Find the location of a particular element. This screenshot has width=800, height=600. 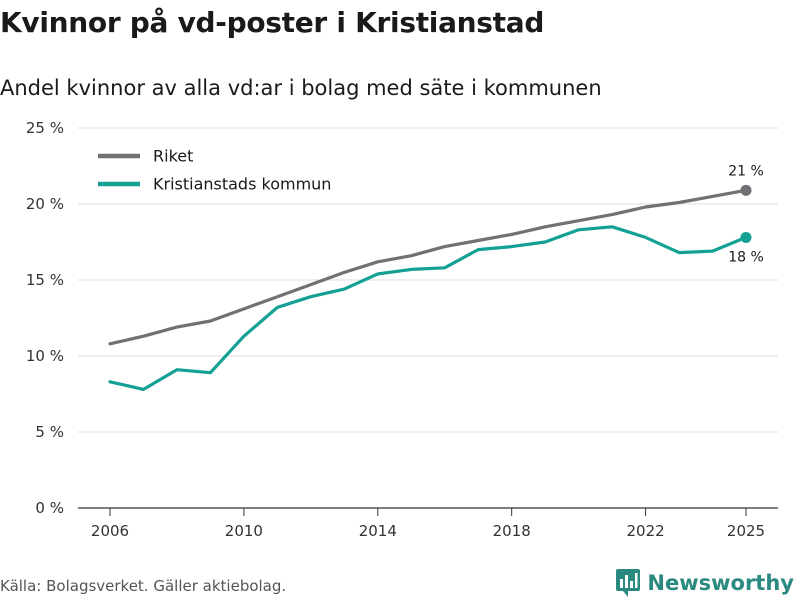

bar-chart-logo-icon is located at coordinates (628, 583).